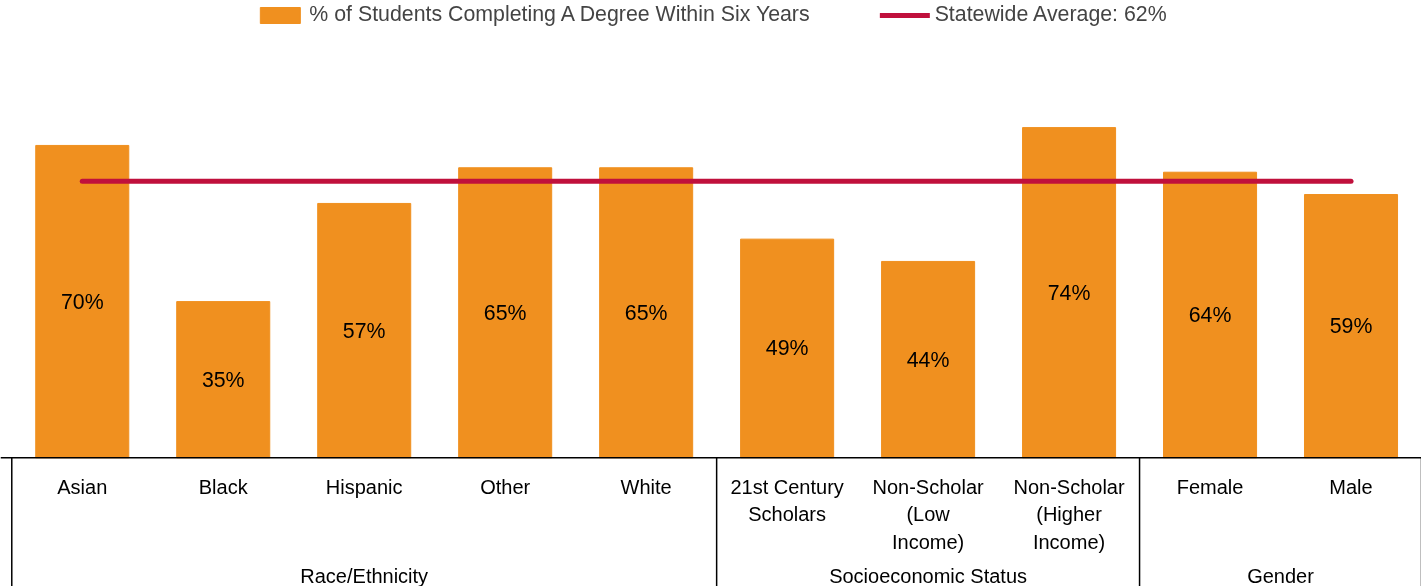  Describe the element at coordinates (1069, 514) in the screenshot. I see `x-tick-label: Non-Scholar (Higher Income)` at that location.